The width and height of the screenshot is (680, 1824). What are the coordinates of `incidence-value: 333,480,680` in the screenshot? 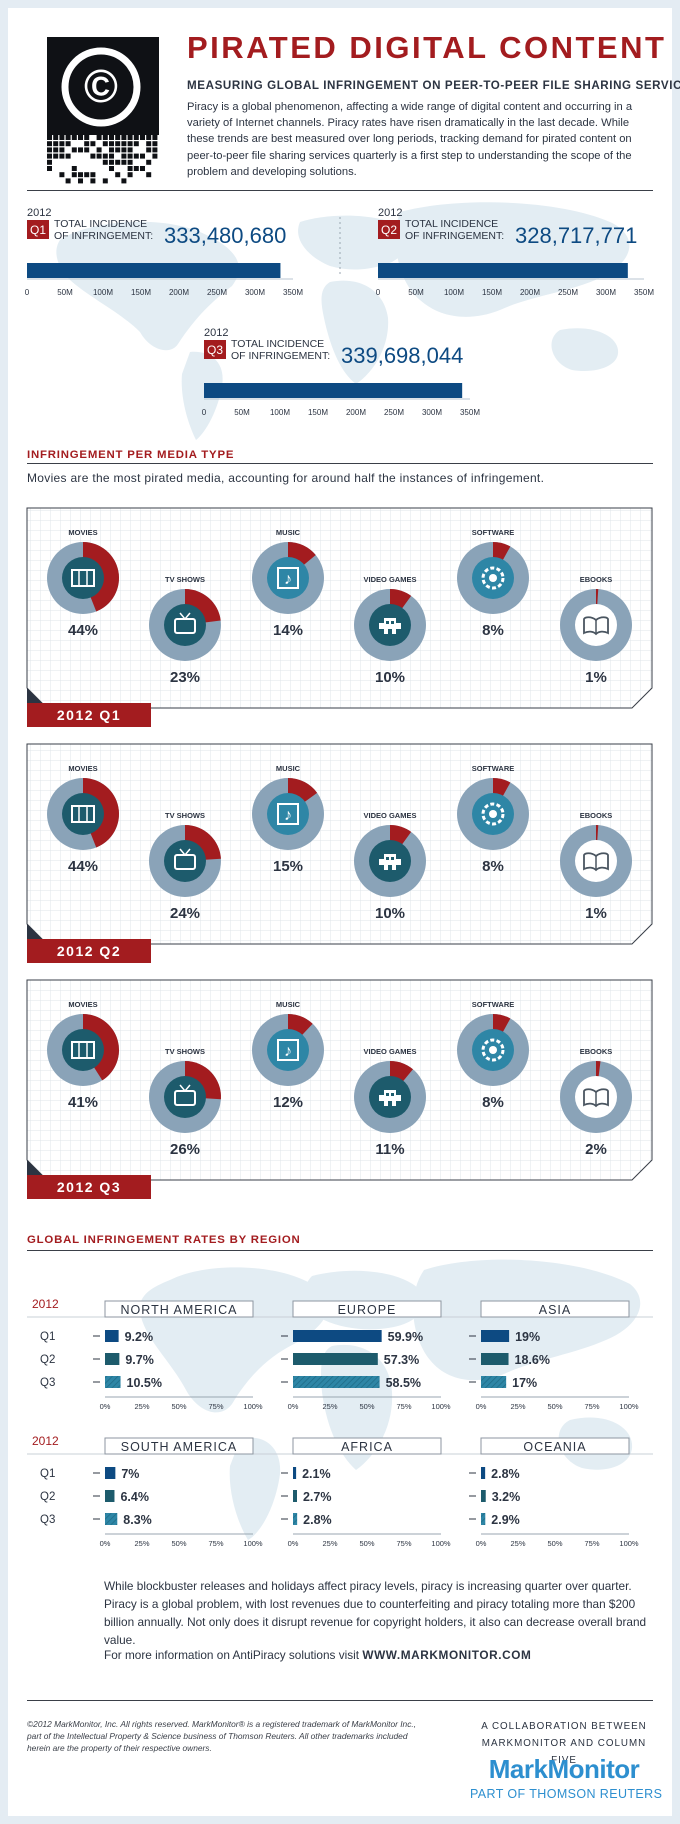 It's located at (225, 235).